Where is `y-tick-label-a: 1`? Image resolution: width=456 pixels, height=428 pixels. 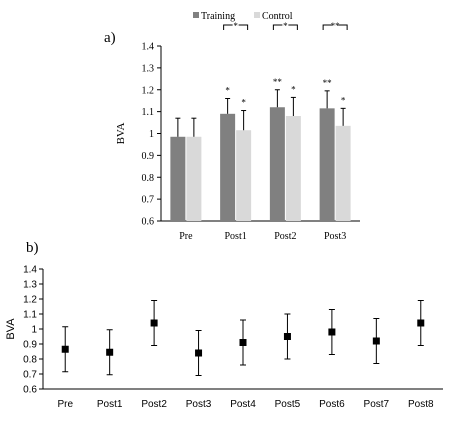 y-tick-label-a: 1 is located at coordinates (151, 134).